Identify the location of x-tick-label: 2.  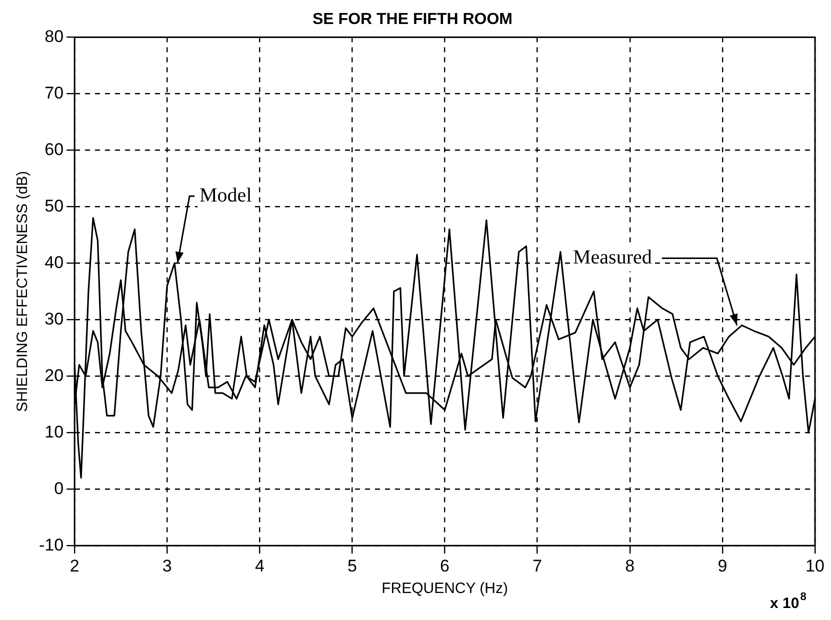
(75, 566).